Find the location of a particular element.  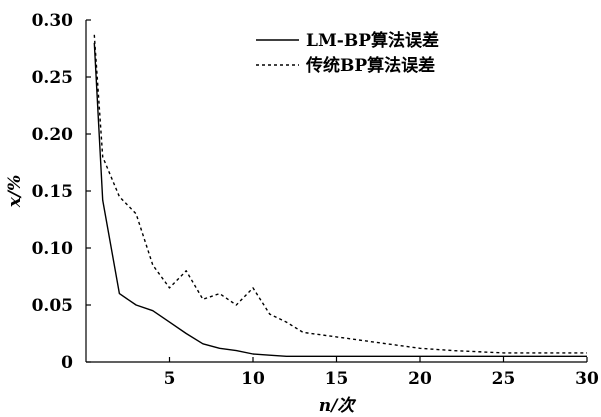

x-tick-label: 25 is located at coordinates (504, 379).